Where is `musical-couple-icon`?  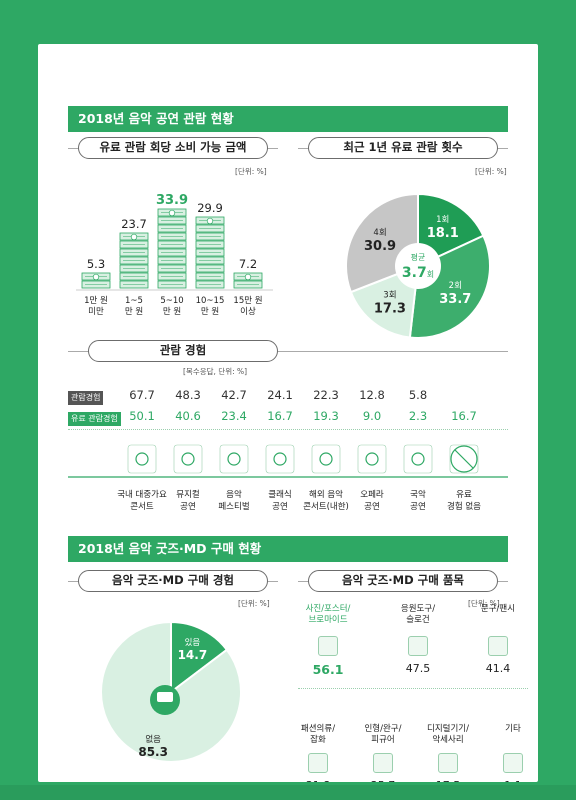
musical-couple-icon is located at coordinates (188, 459).